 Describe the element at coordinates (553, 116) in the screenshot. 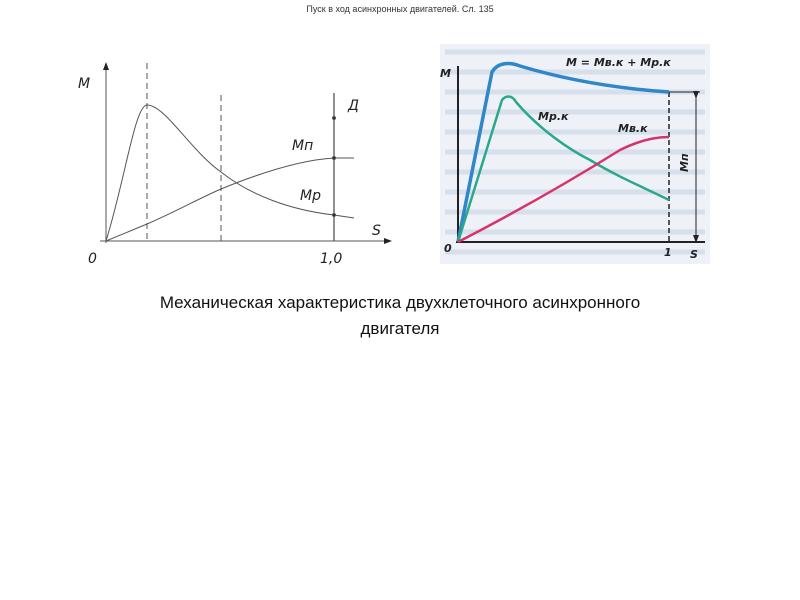

I see `work-cage-label: Mр.к` at that location.